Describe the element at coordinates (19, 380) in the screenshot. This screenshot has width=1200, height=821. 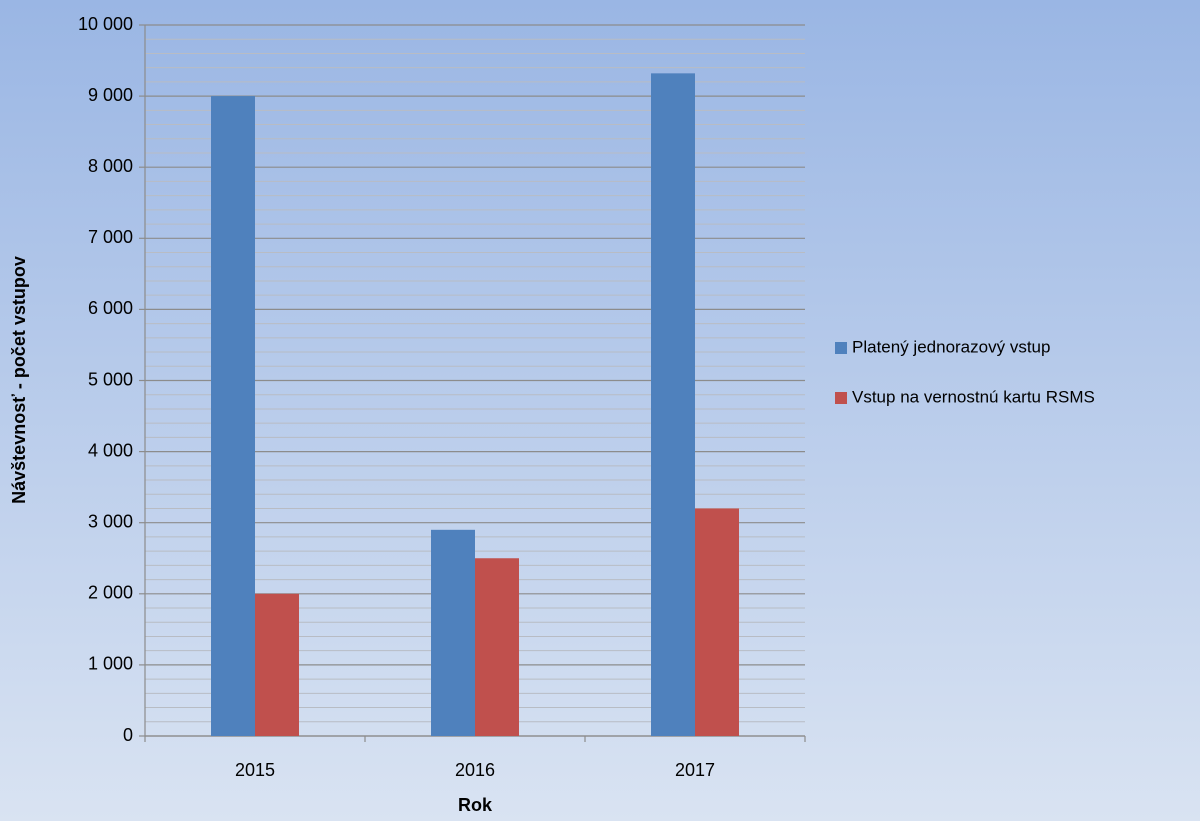
I see `y-axis-title: Návštevnosť - počet vstupov` at that location.